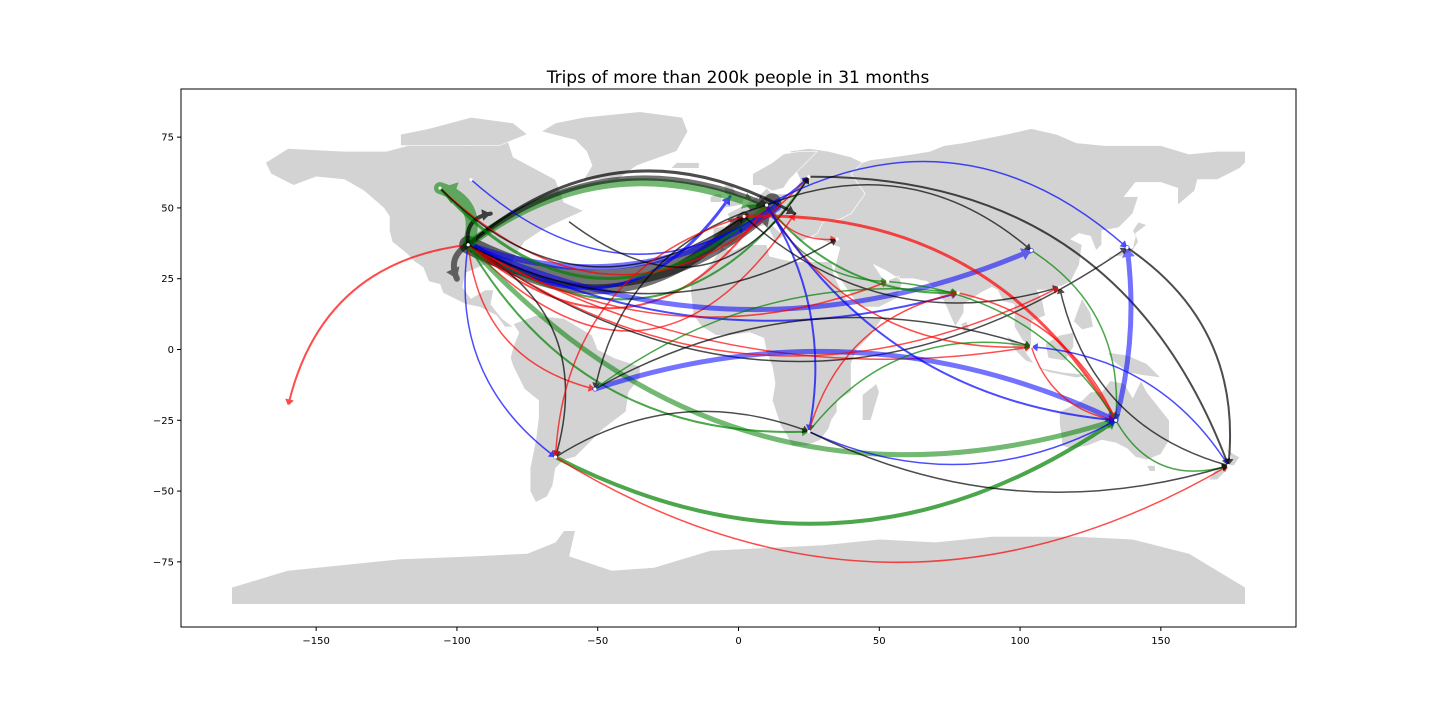  What do you see at coordinates (879, 641) in the screenshot?
I see `x-tick-label-4: 50` at bounding box center [879, 641].